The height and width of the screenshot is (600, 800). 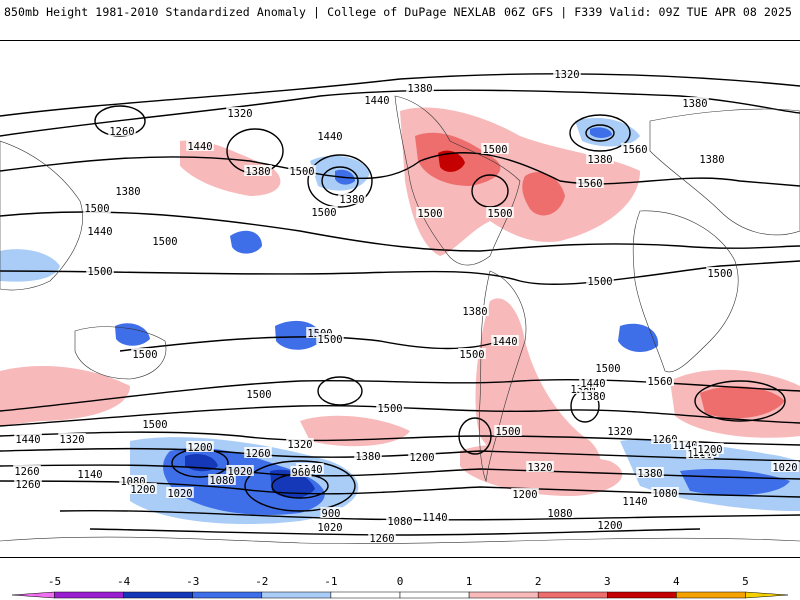 What do you see at coordinates (30, 265) in the screenshot?
I see `anomaly-negative-asia` at bounding box center [30, 265].